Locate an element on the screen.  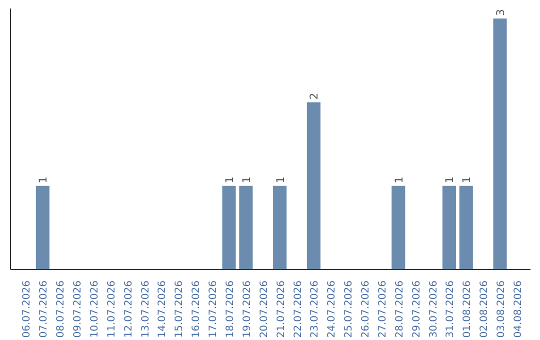
x-tick-label: 01.08.2026 is located at coordinates (468, 309).